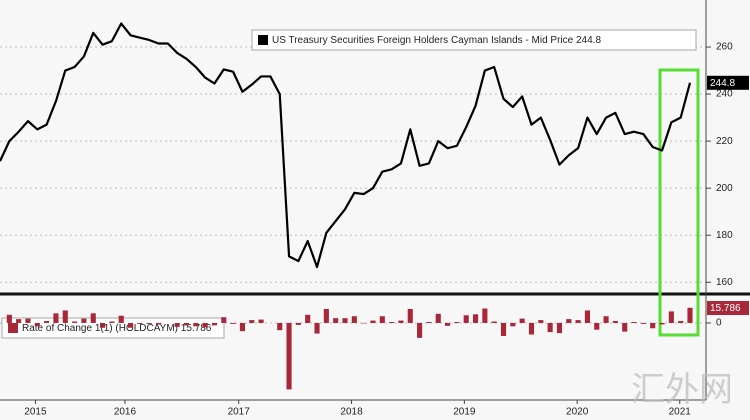 The width and height of the screenshot is (750, 420). What do you see at coordinates (724, 188) in the screenshot?
I see `y-tick-label: 200` at bounding box center [724, 188].